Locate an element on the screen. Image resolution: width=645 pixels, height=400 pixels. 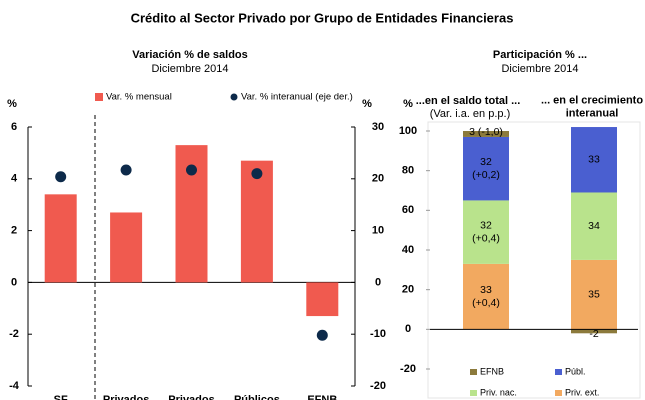
x-tick-label: SF is located at coordinates (61, 397).